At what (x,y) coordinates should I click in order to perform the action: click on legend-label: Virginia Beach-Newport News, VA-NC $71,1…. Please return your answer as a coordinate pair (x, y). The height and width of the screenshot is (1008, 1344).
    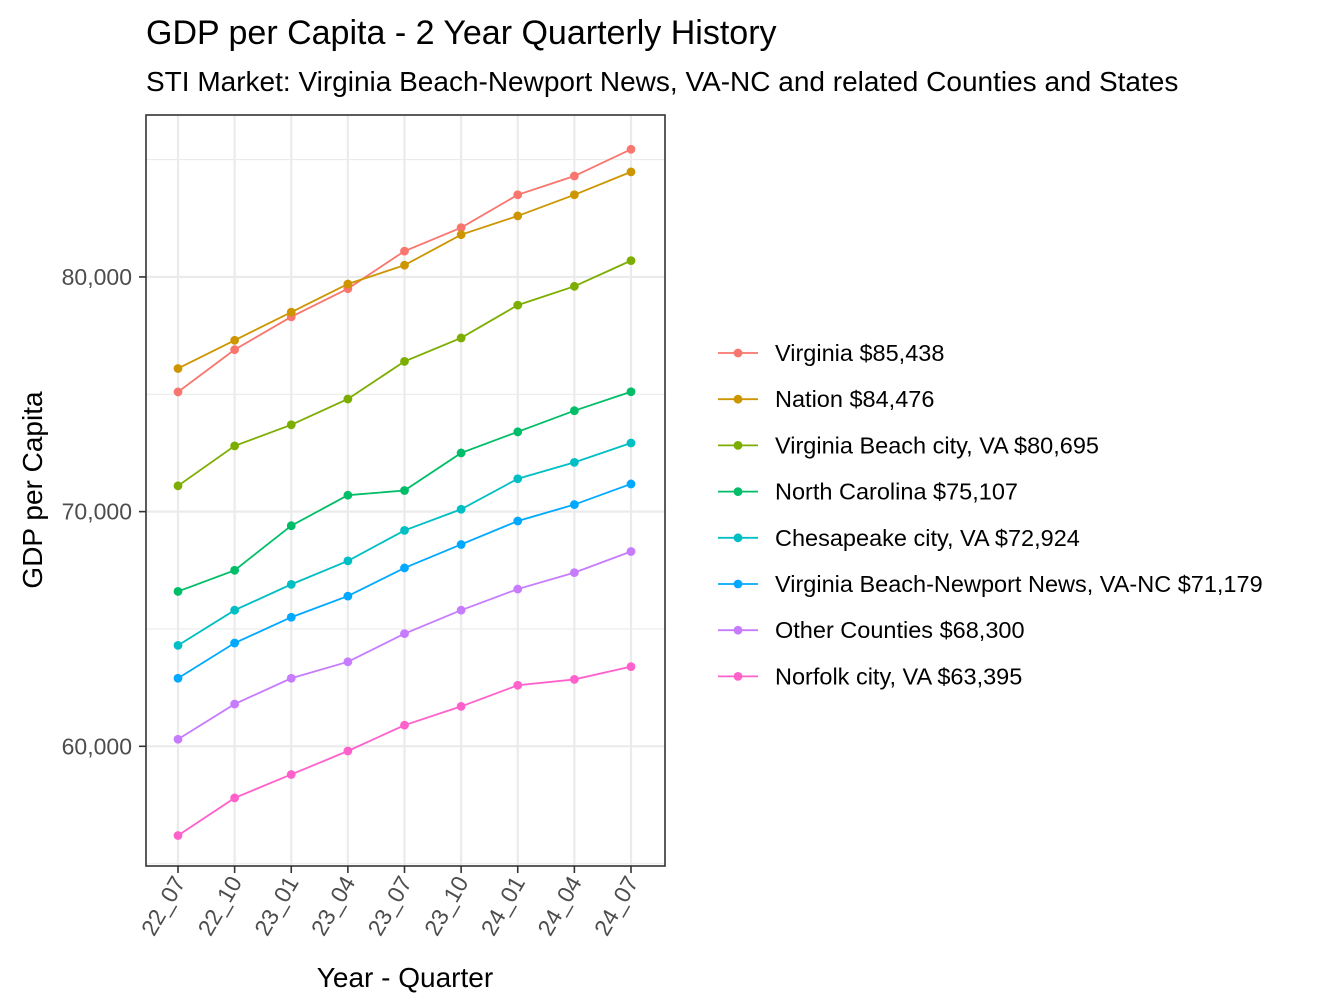
    Looking at the image, I should click on (1019, 584).